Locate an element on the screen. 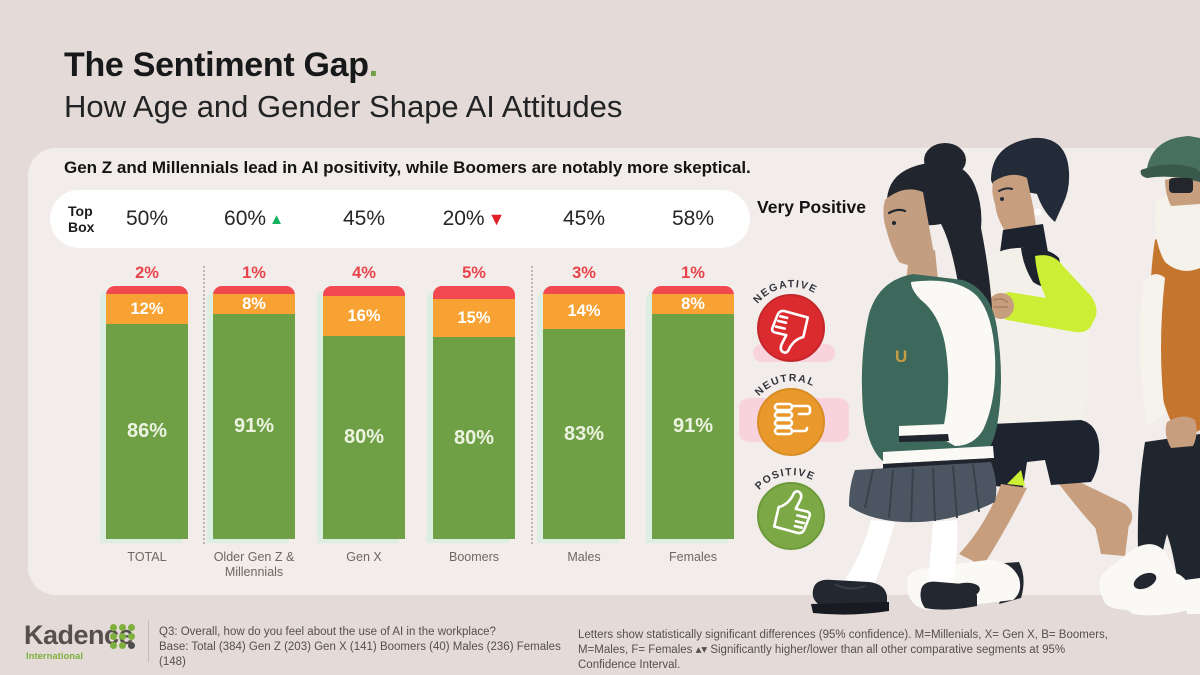 This screenshot has width=1200, height=675. woman-figure: U is located at coordinates (906, 379).